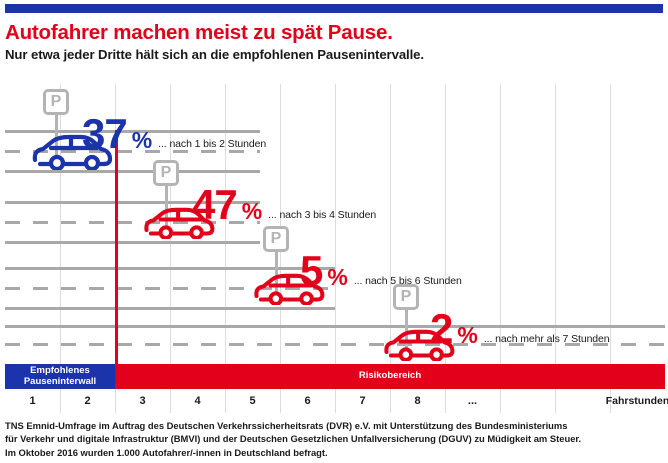  I want to click on zone-recommended-line1: Empfohlenes, so click(60, 370).